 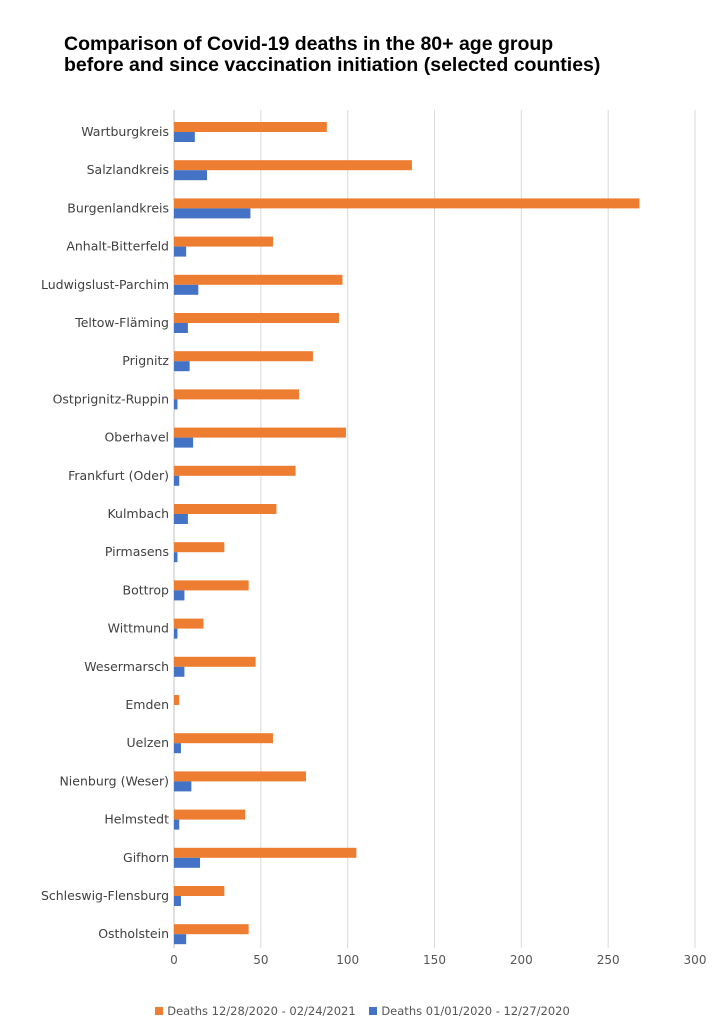 I want to click on bar-before-wesermarsch, so click(x=179, y=671).